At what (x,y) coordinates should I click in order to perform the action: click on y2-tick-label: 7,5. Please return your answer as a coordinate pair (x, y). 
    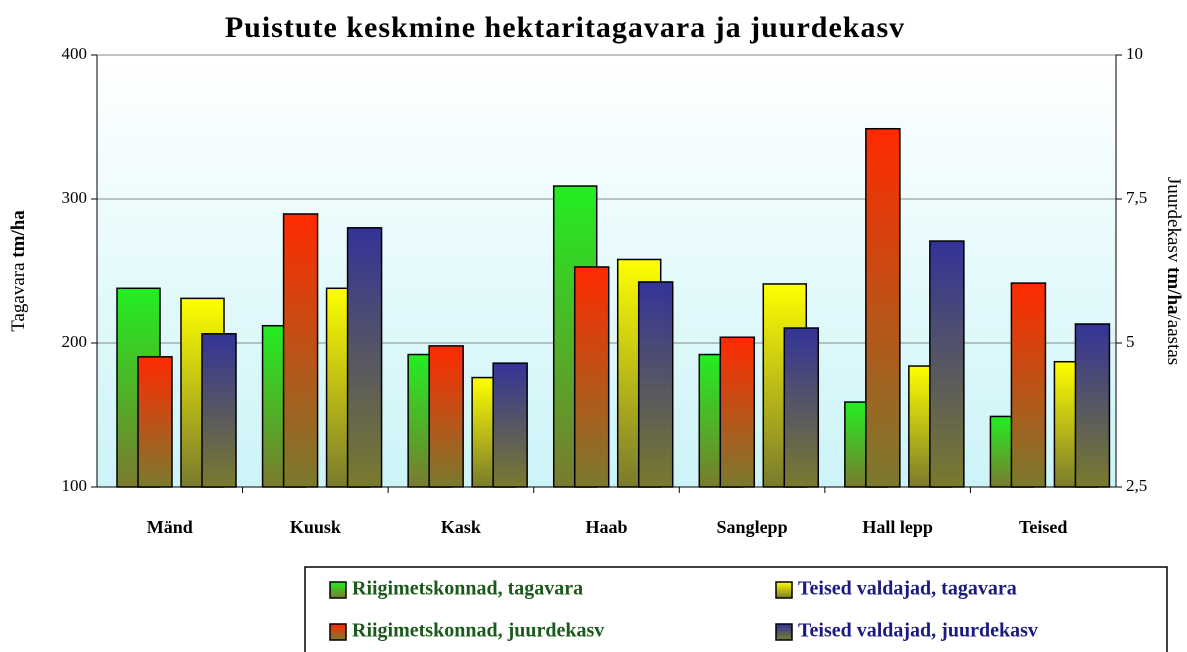
    Looking at the image, I should click on (1136, 197).